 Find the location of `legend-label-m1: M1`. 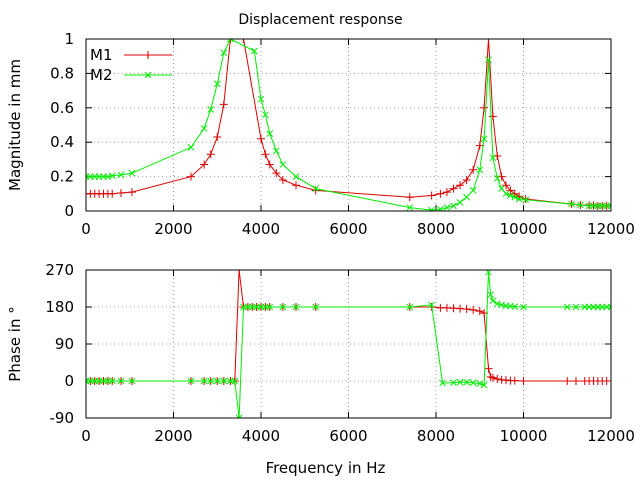

legend-label-m1: M1 is located at coordinates (101, 55).